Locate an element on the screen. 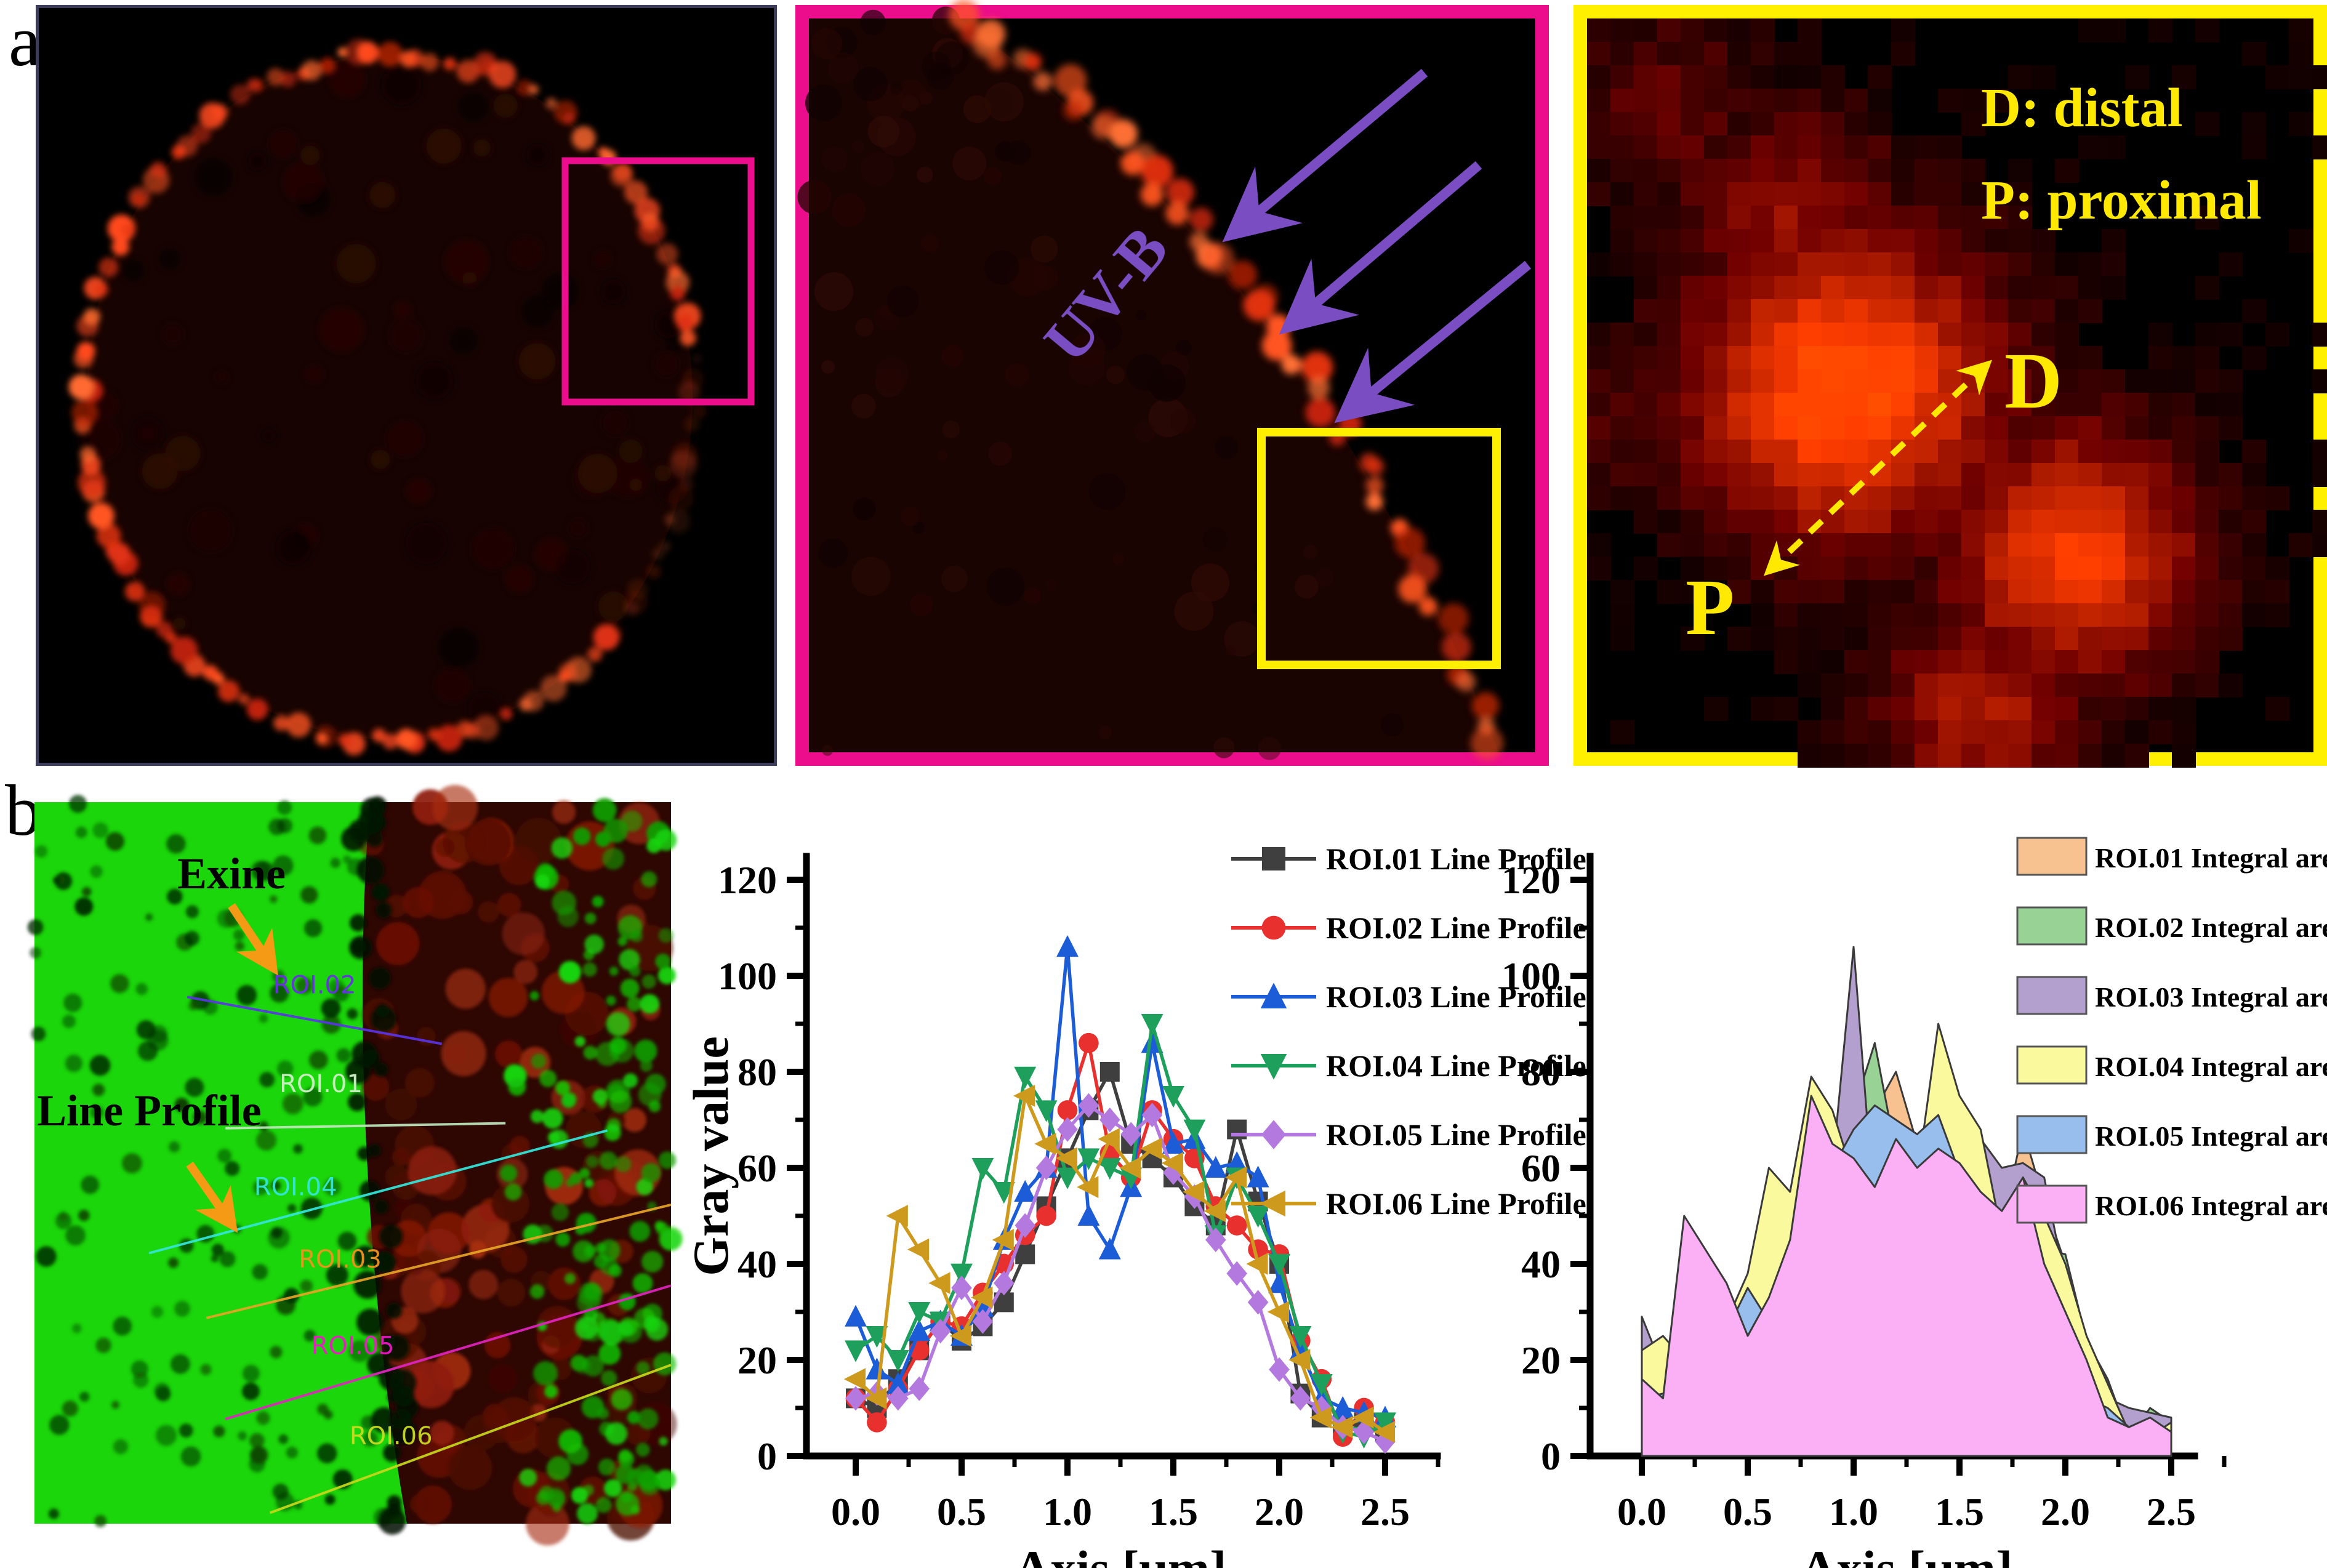  roi-label-roi.02: ROI.02 is located at coordinates (314, 985).